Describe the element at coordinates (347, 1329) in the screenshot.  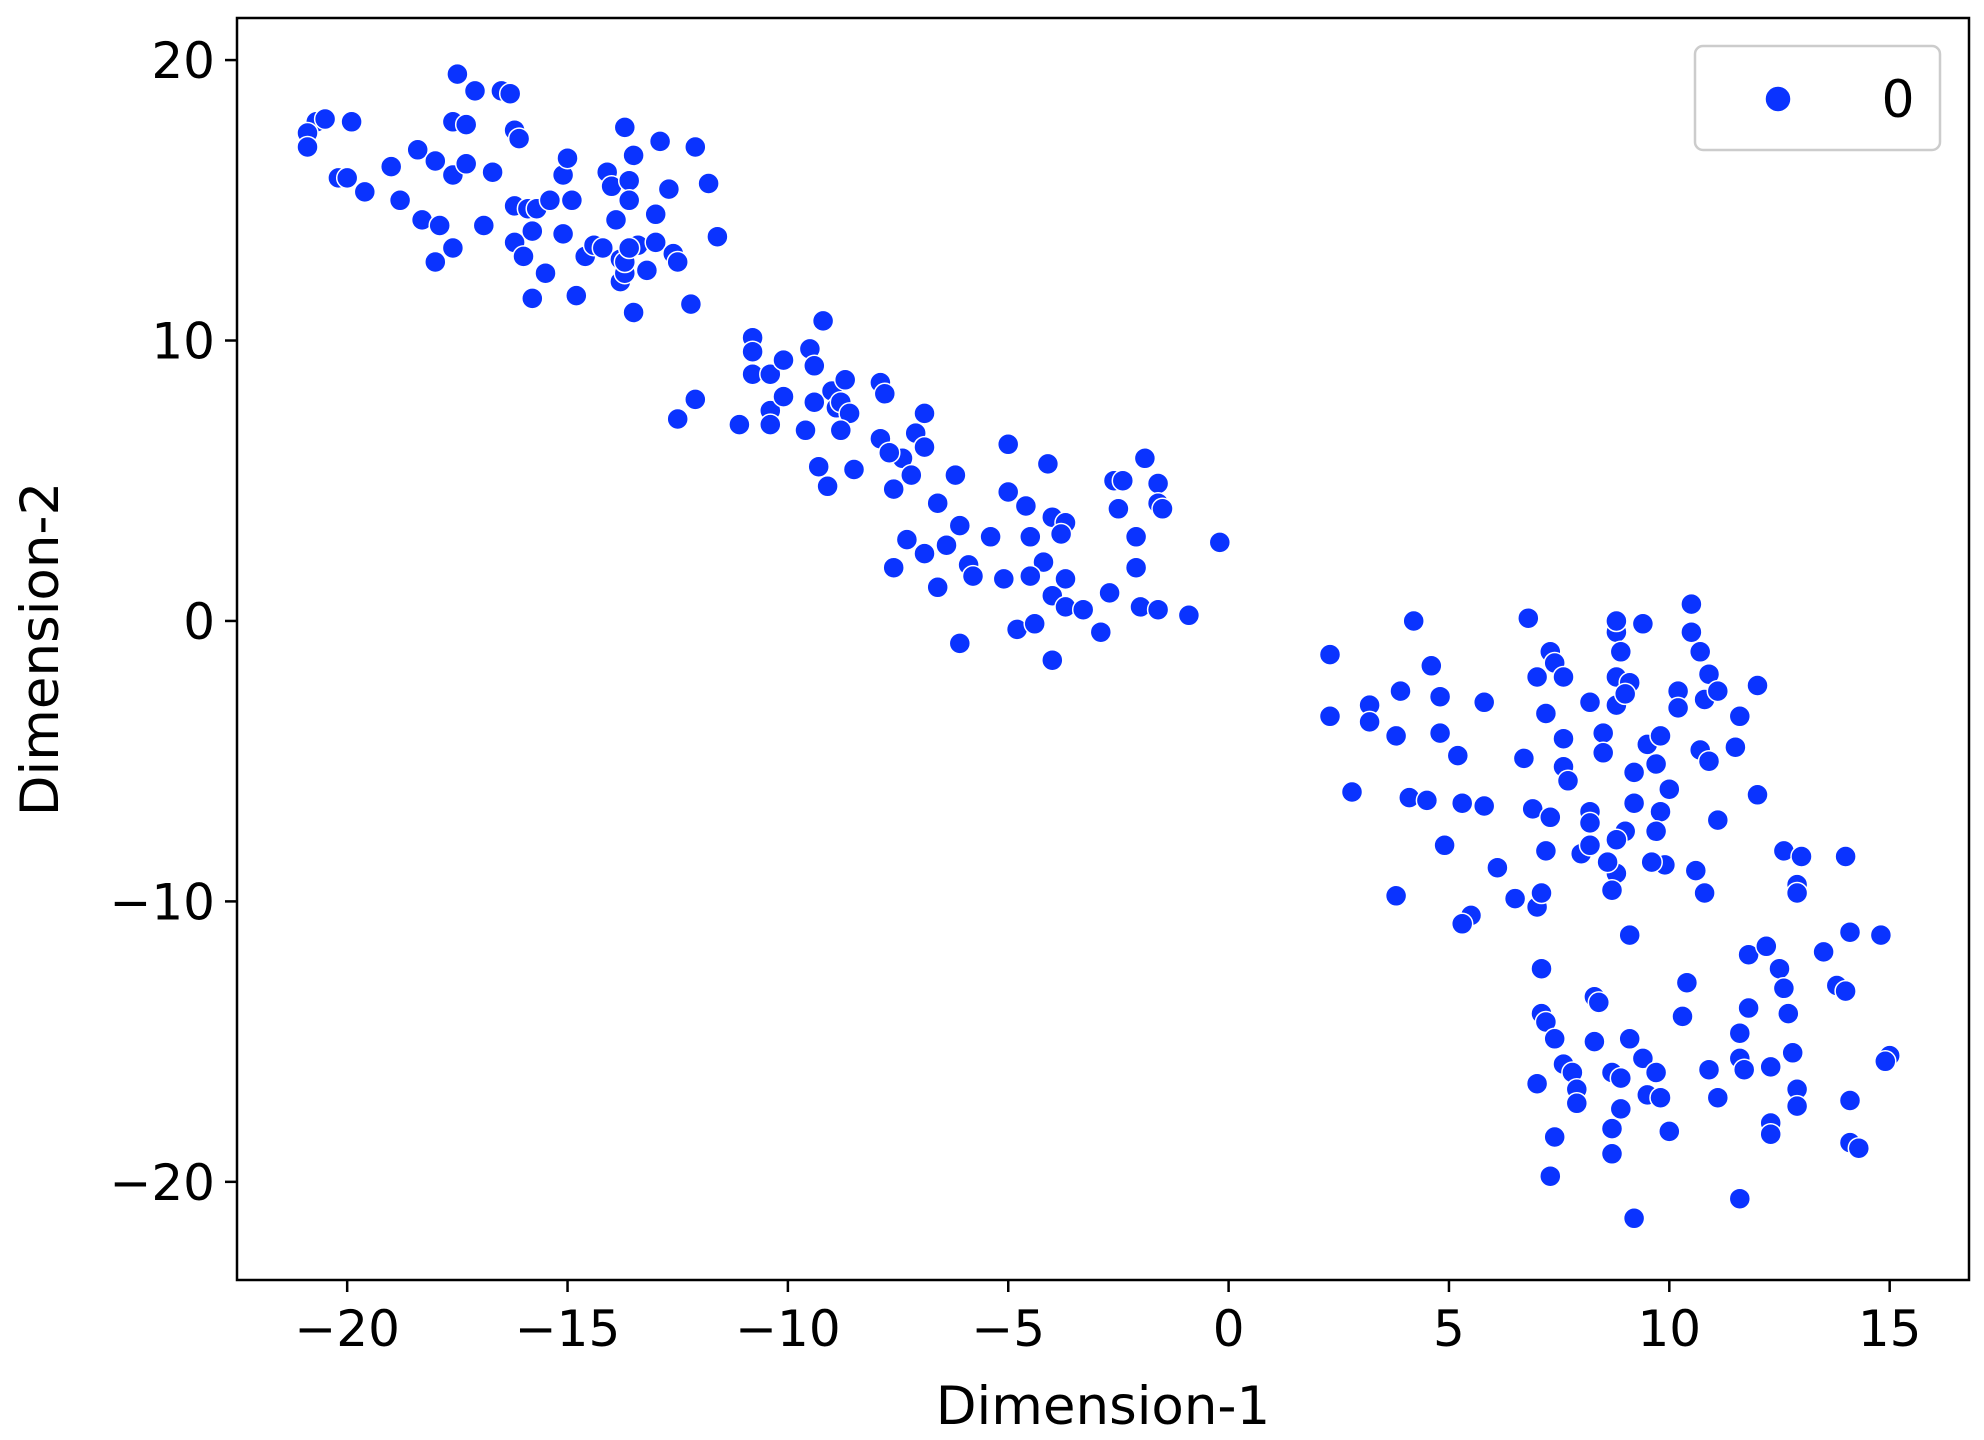
I see `x-tick-label: −20` at that location.